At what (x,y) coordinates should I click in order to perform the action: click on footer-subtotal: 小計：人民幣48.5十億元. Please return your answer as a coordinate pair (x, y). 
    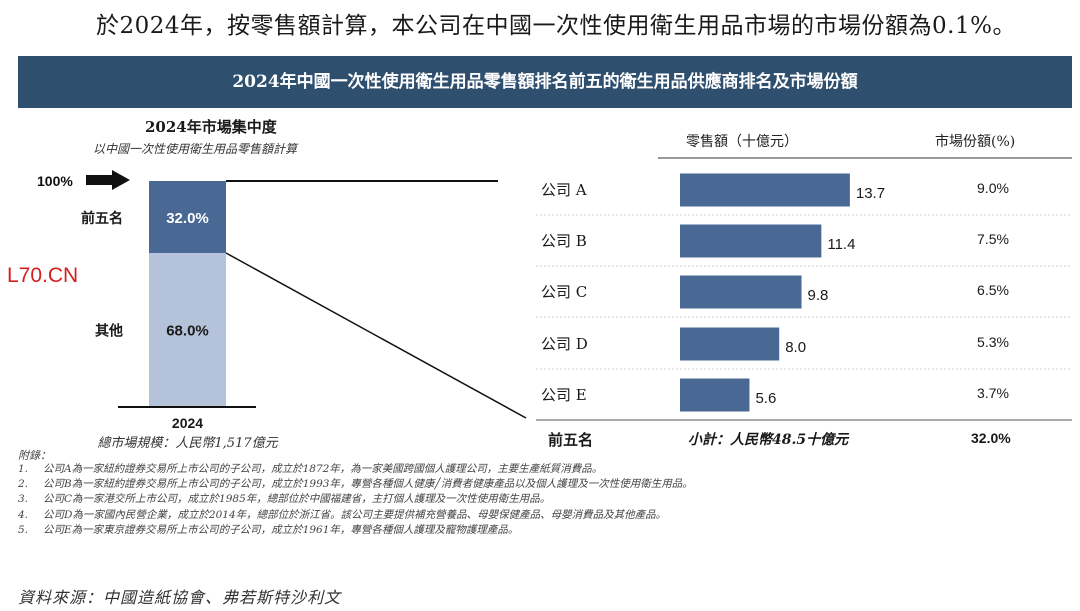
    Looking at the image, I should click on (768, 440).